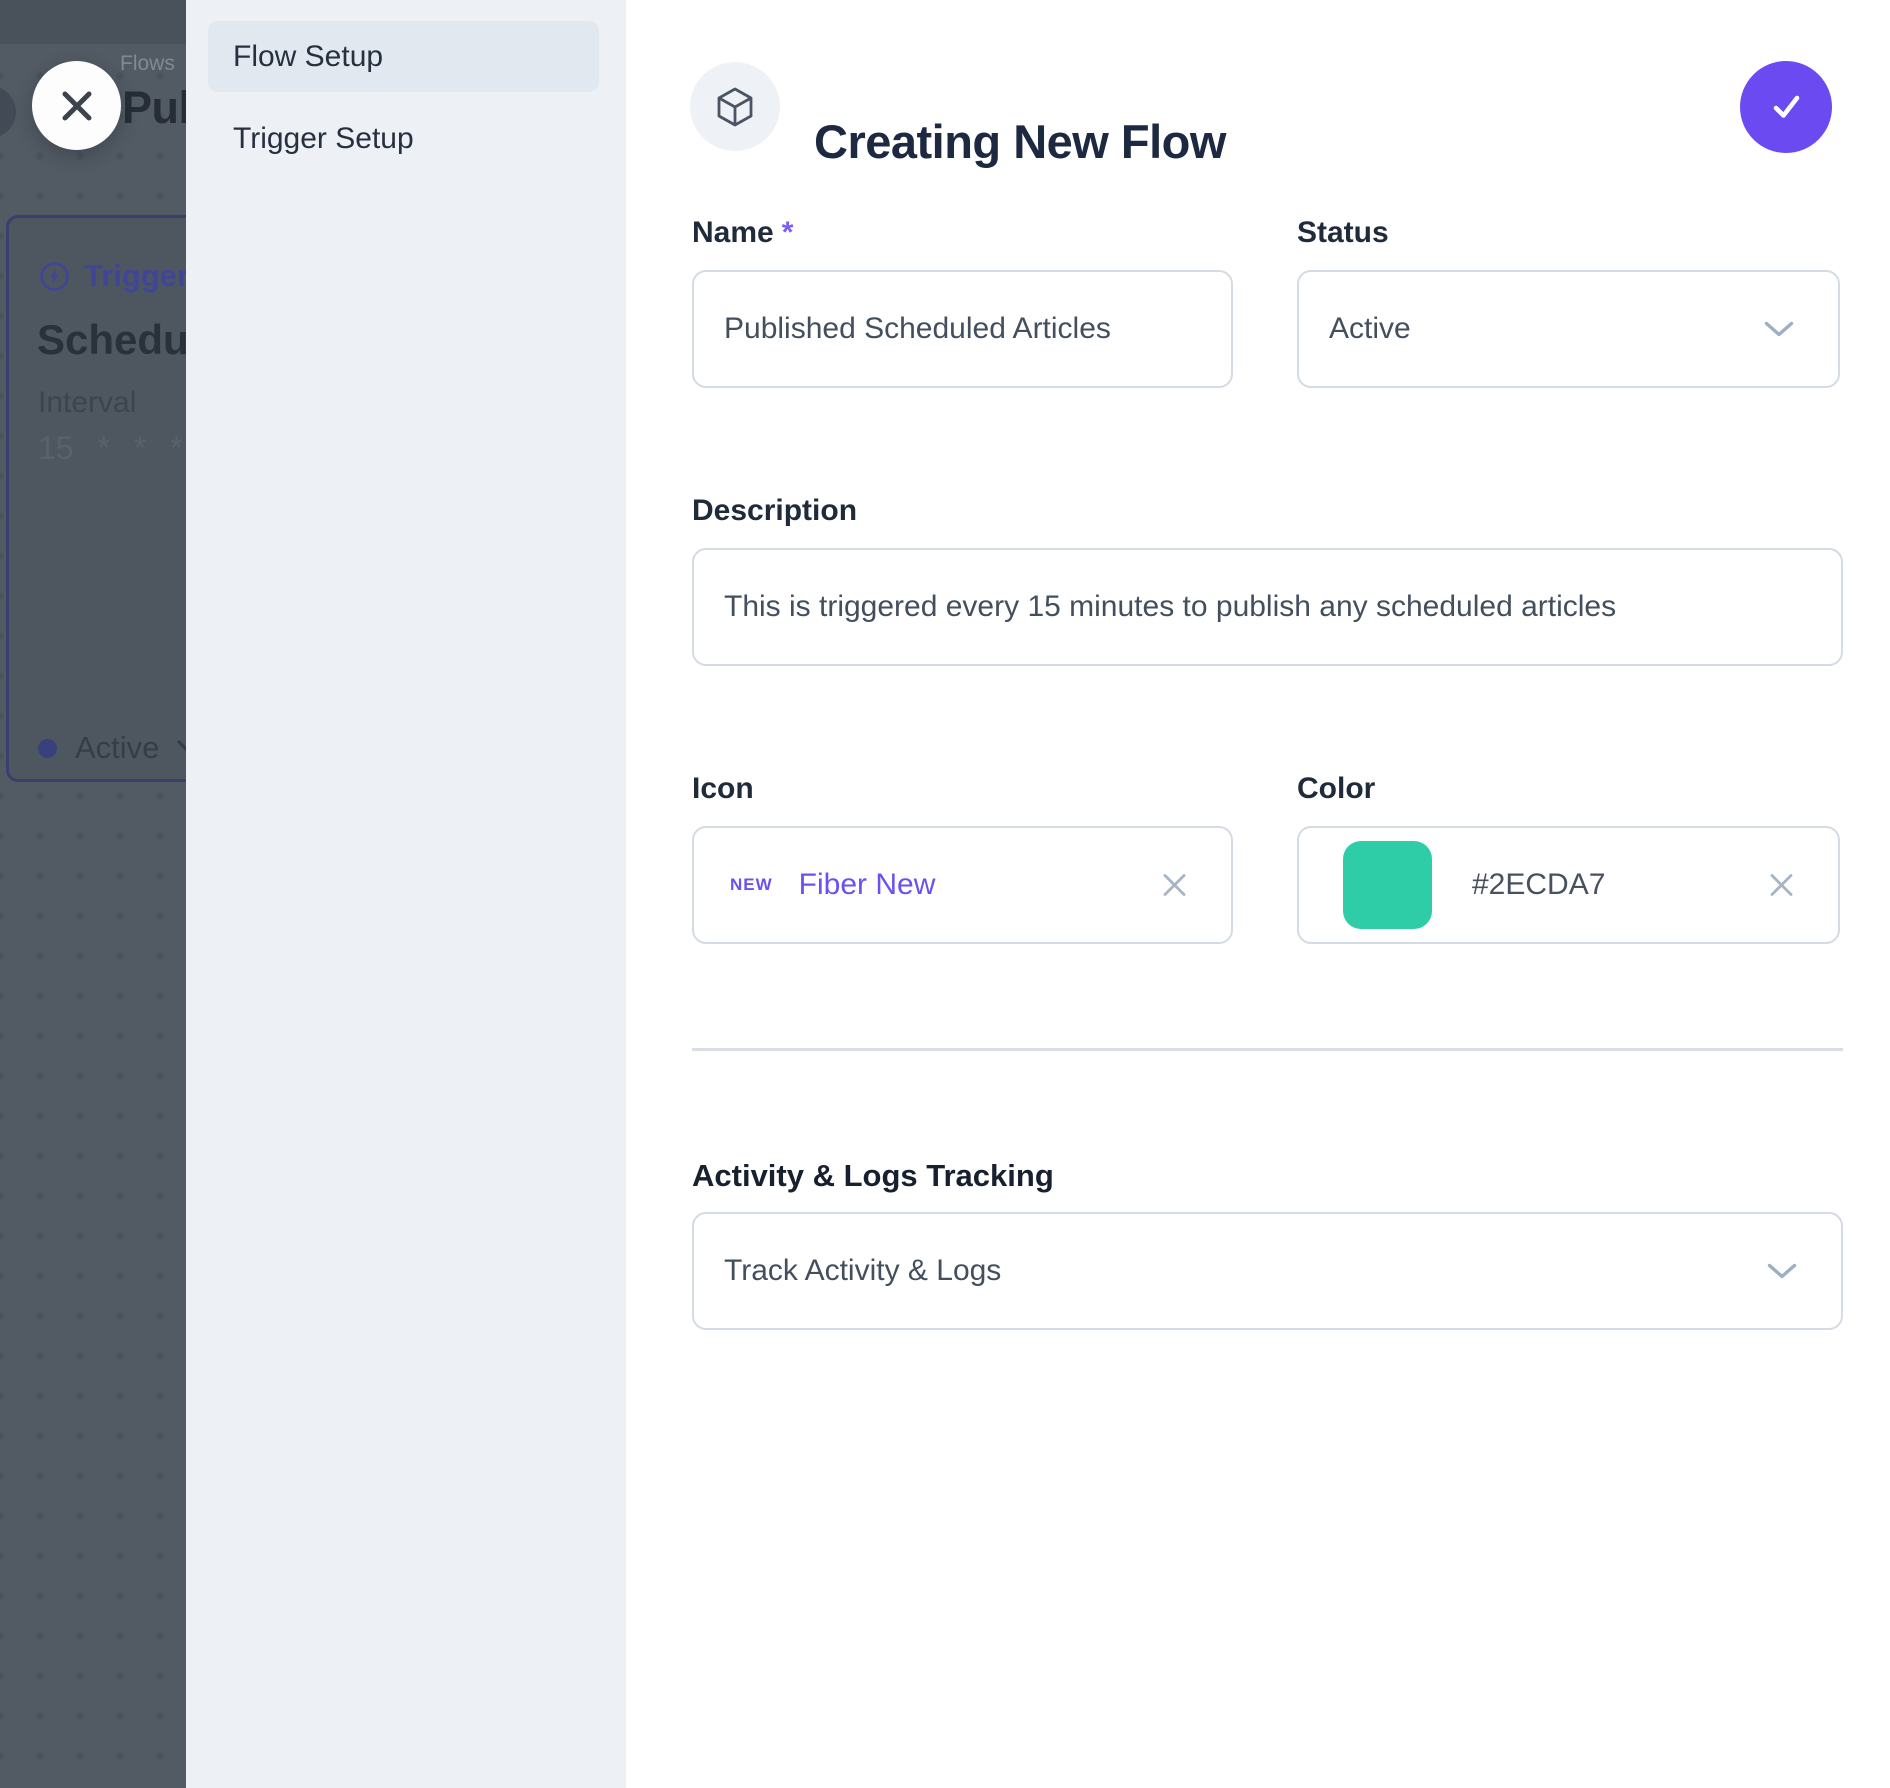 The image size is (1890, 1788). Describe the element at coordinates (8, 112) in the screenshot. I see `back-button-fragment` at that location.